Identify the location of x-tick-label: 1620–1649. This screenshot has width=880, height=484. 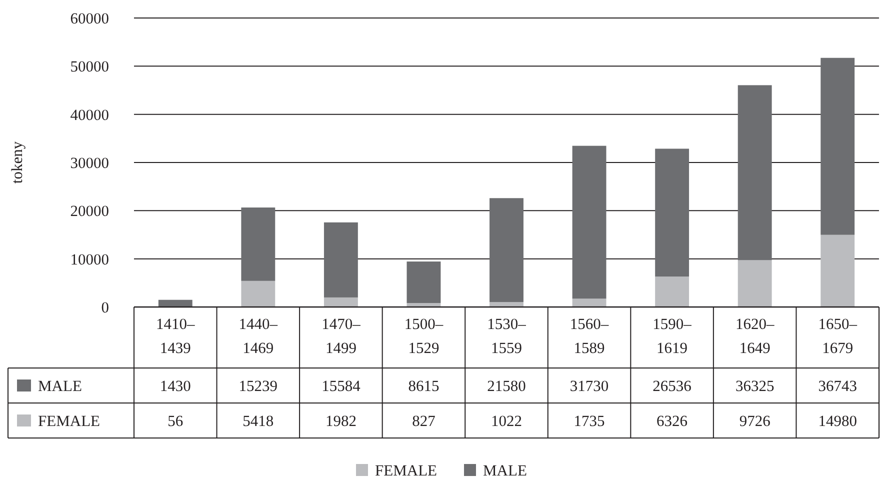
(754, 336).